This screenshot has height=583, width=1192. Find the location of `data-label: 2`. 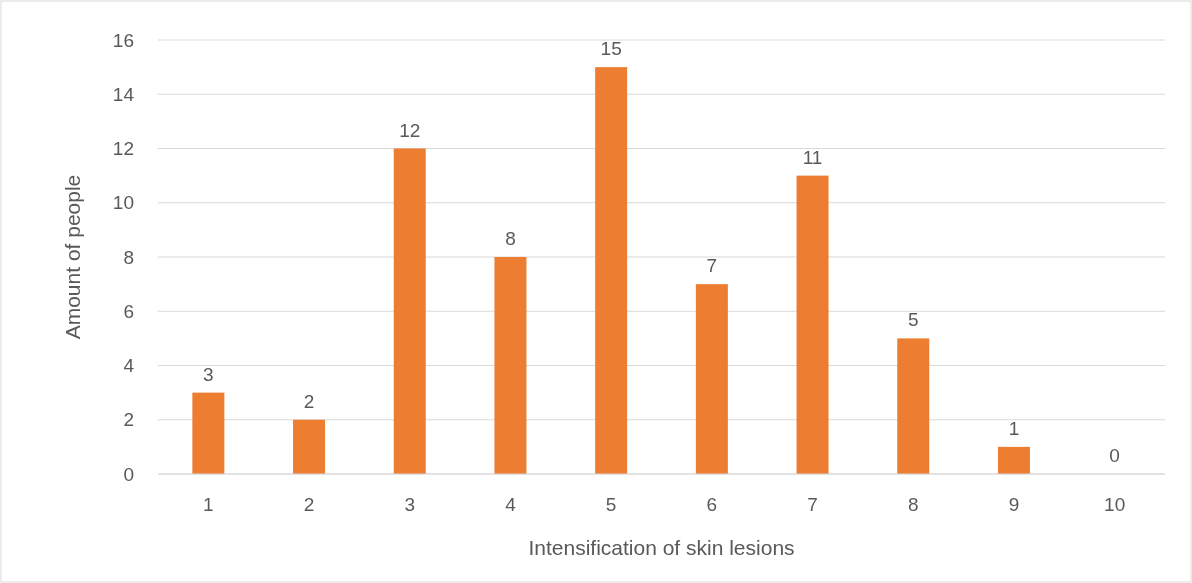

data-label: 2 is located at coordinates (309, 401).